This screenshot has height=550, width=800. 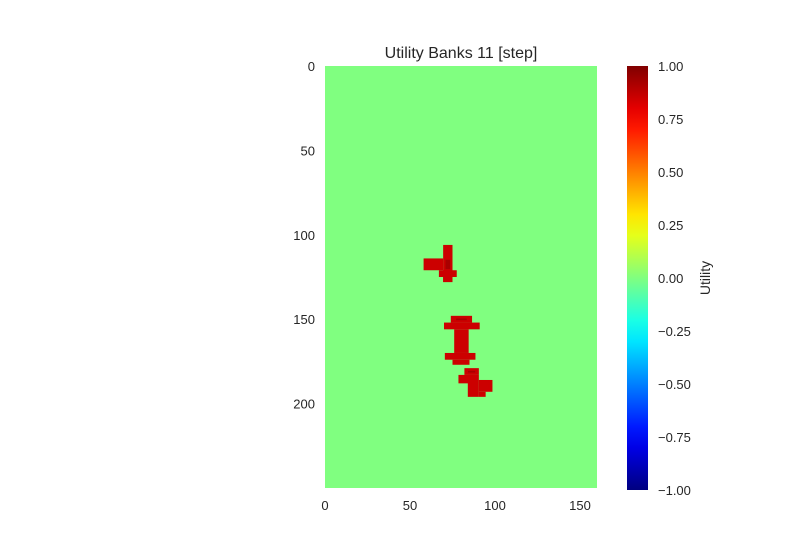 What do you see at coordinates (670, 172) in the screenshot?
I see `colorbar-tick-label: 0.50` at bounding box center [670, 172].